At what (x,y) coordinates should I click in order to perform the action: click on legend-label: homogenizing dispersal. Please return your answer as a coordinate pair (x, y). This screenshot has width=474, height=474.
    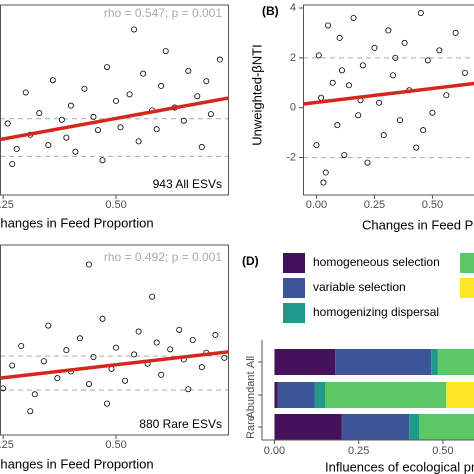
    Looking at the image, I should click on (376, 312).